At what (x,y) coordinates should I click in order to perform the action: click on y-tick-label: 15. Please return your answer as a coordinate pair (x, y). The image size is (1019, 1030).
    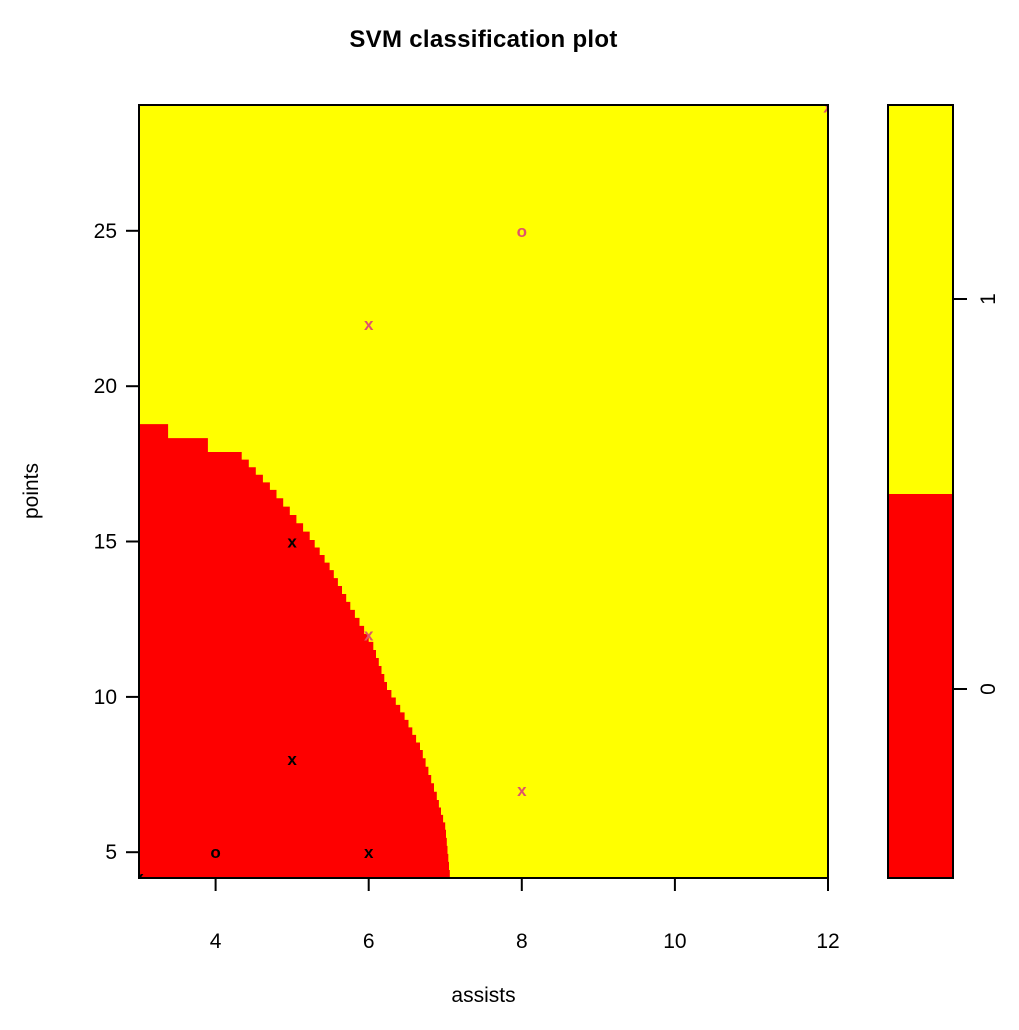
    Looking at the image, I should click on (105, 542).